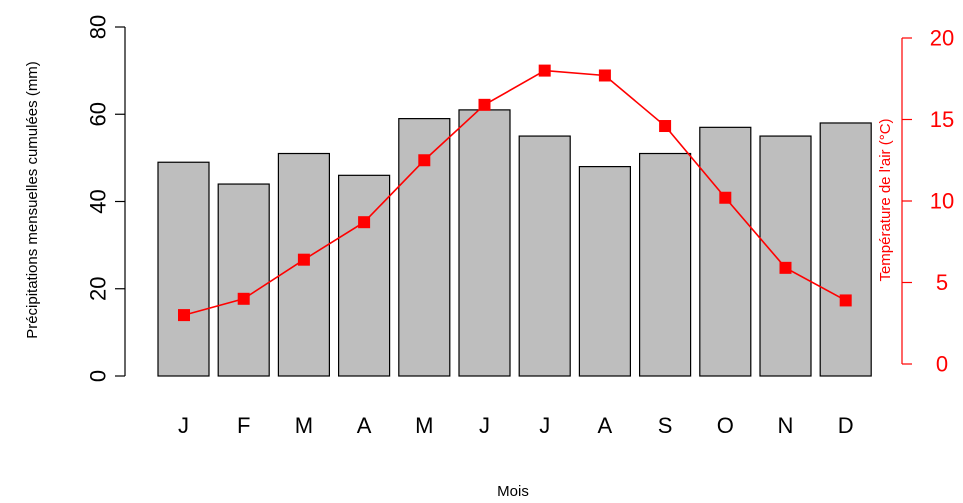  I want to click on right-y-tick-label: 15, so click(942, 119).